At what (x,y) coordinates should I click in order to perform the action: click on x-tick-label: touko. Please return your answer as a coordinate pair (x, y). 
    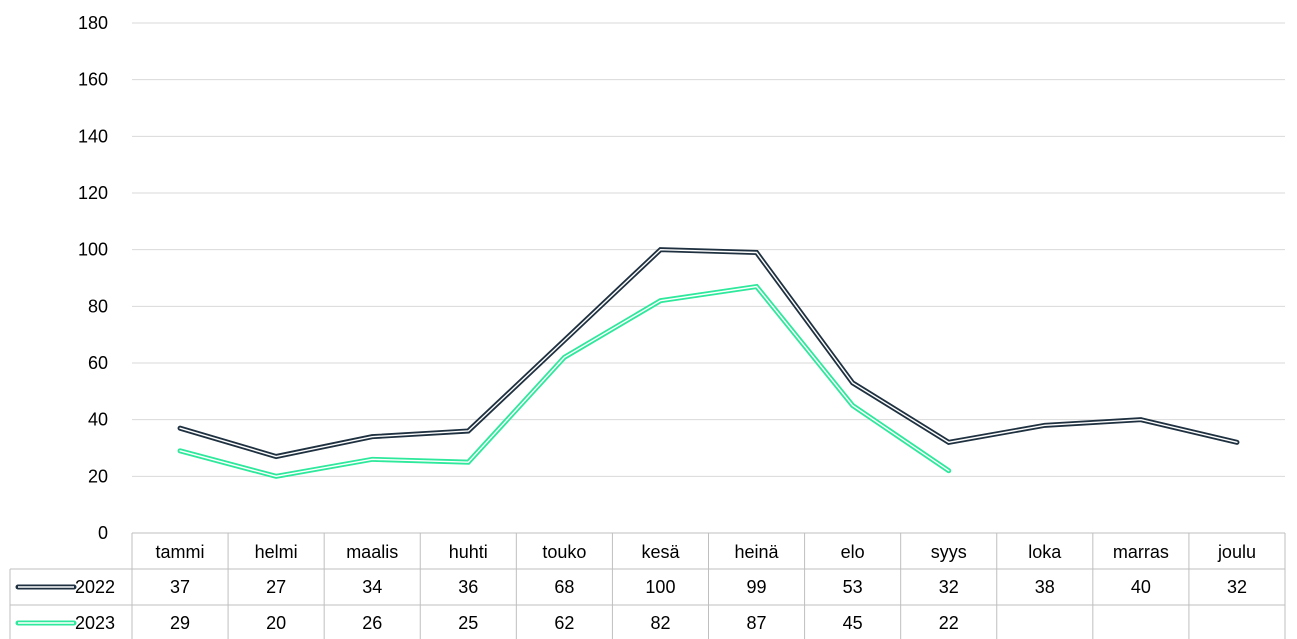
    Looking at the image, I should click on (564, 552).